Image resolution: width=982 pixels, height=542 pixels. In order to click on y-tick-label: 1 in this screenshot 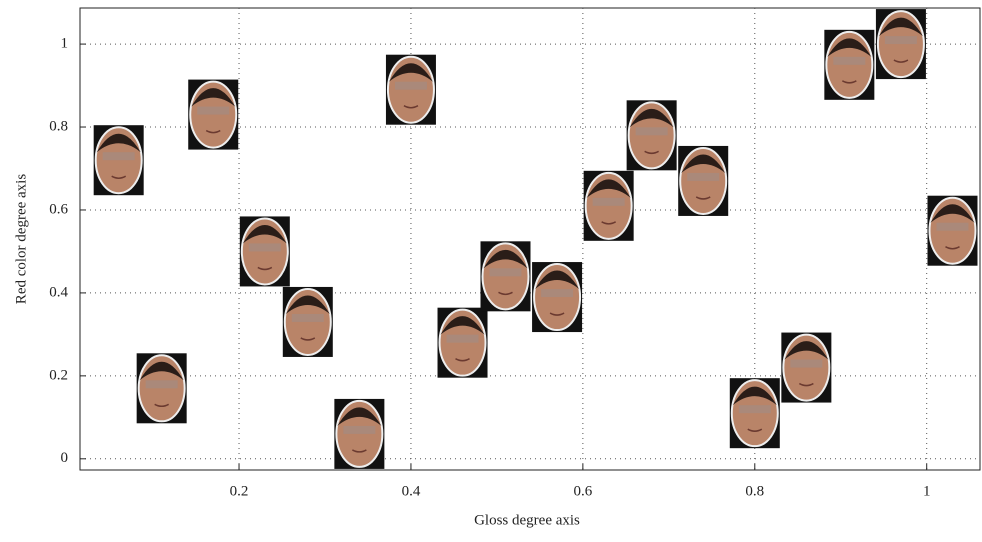, I will do `click(65, 44)`.